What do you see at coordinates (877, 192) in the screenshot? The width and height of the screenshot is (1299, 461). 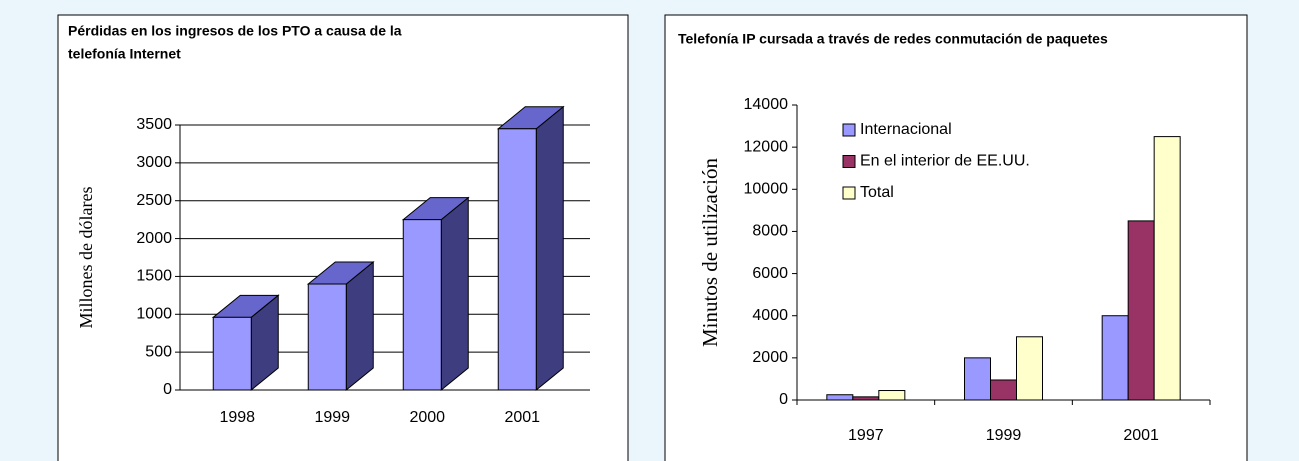 I see `legend-label: Total` at bounding box center [877, 192].